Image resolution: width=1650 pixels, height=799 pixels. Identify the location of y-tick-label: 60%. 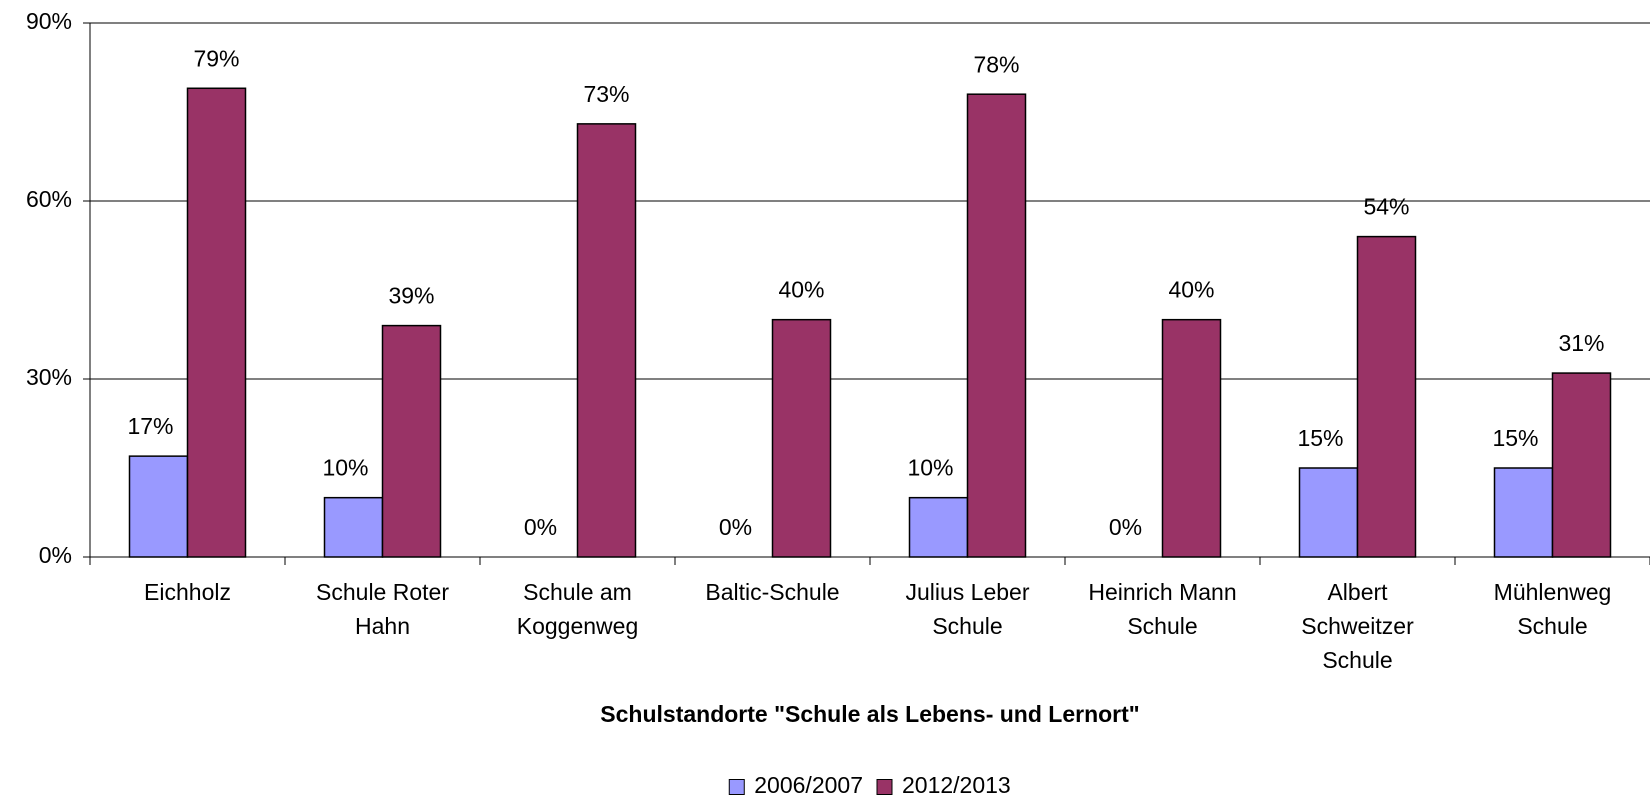
(49, 199).